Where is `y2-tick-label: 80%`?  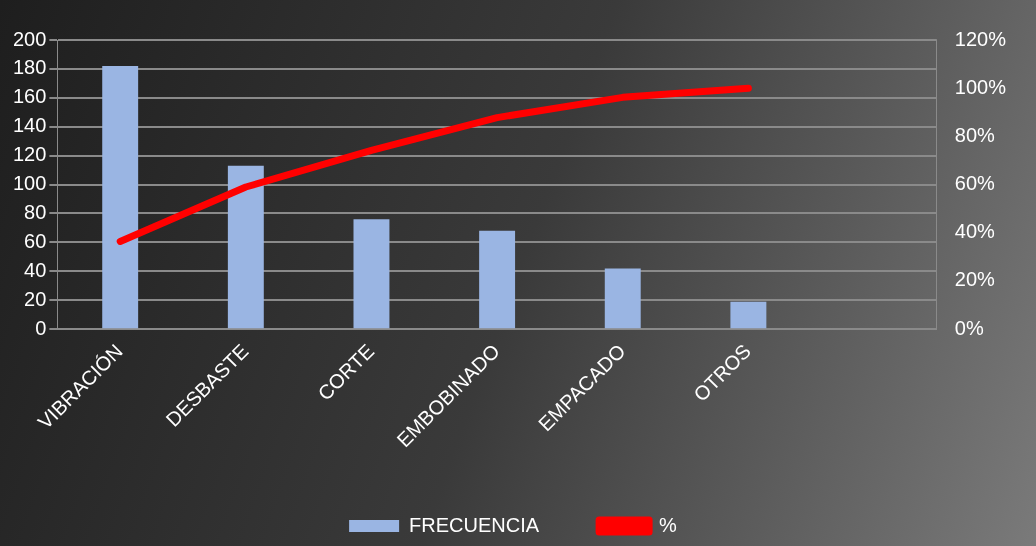
y2-tick-label: 80% is located at coordinates (975, 134).